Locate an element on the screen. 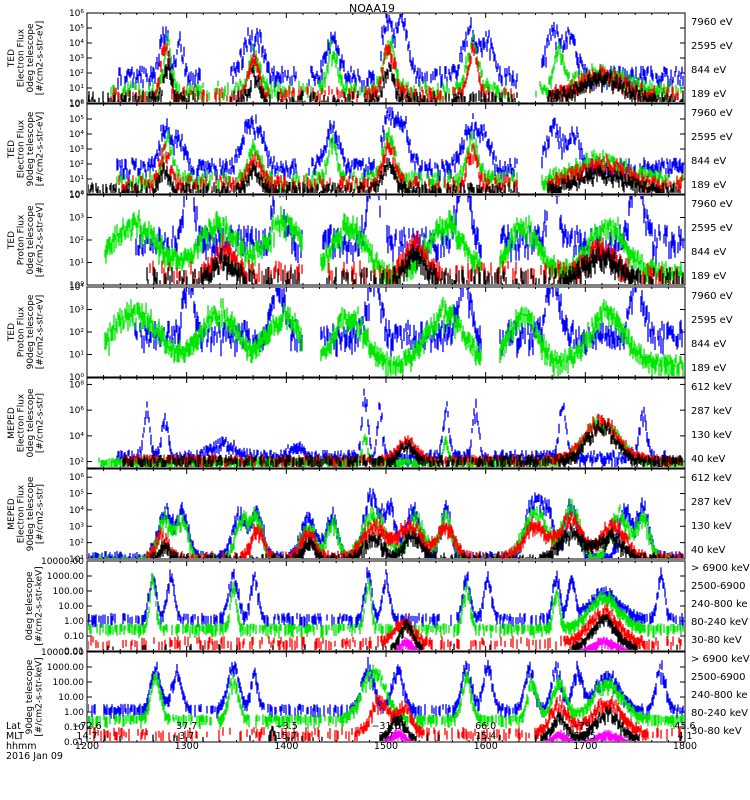  y-tick-label: 10.00 is located at coordinates (71, 698).